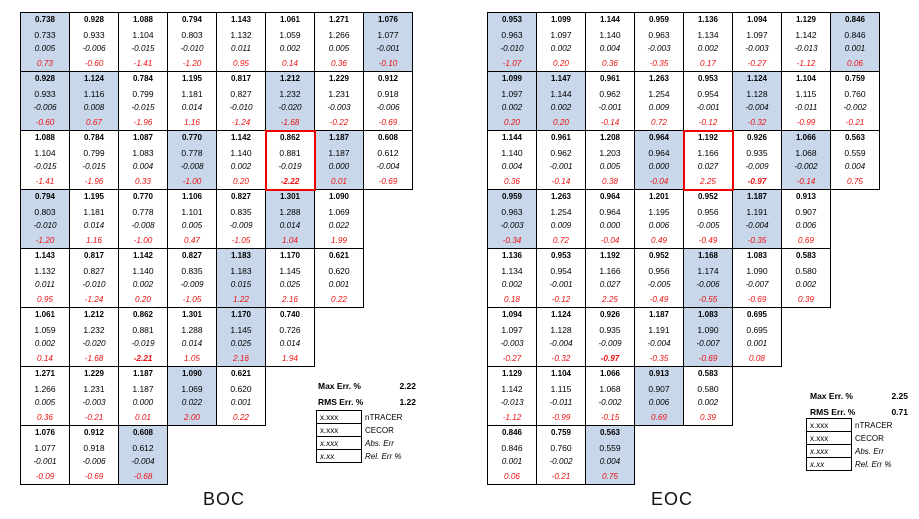  What do you see at coordinates (512, 138) in the screenshot?
I see `ntracer-value: 1.144` at bounding box center [512, 138].